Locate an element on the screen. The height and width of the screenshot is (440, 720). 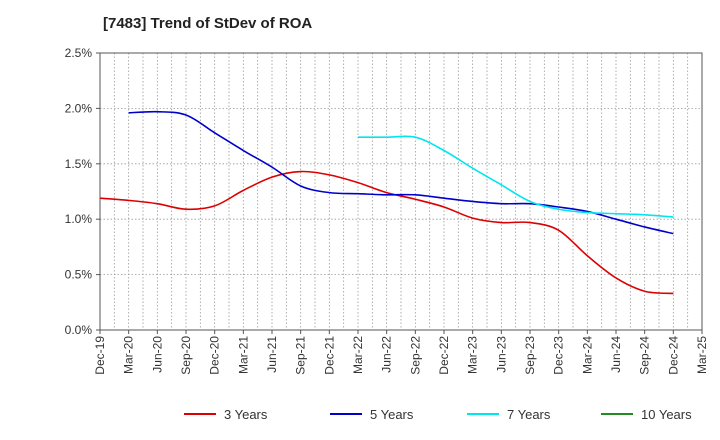
chart-title: [7483] Trend of StDev of ROA is located at coordinates (208, 23).